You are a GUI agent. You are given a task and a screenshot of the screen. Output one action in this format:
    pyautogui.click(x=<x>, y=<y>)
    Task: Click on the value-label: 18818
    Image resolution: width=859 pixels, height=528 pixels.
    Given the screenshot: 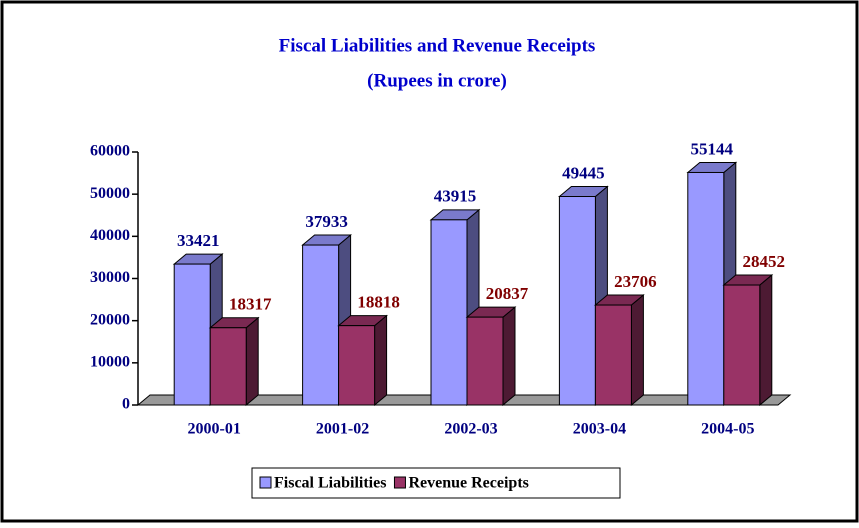 What is the action you would take?
    pyautogui.click(x=378, y=302)
    